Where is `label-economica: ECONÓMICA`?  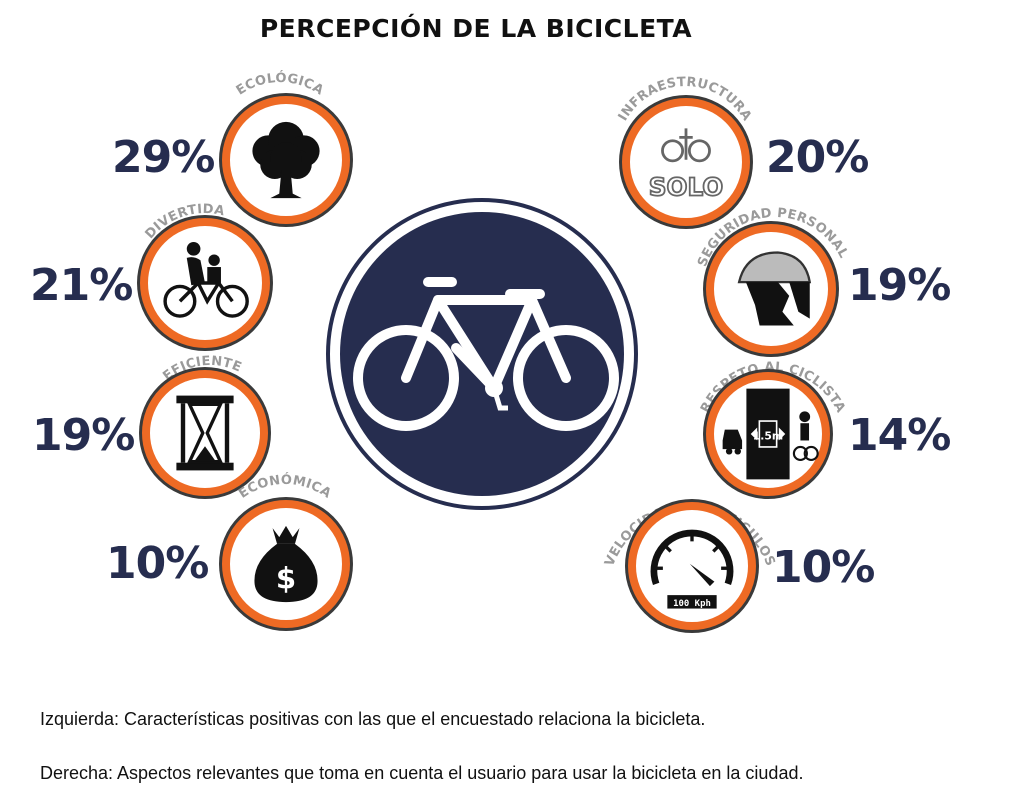 label-economica: ECONÓMICA is located at coordinates (285, 487).